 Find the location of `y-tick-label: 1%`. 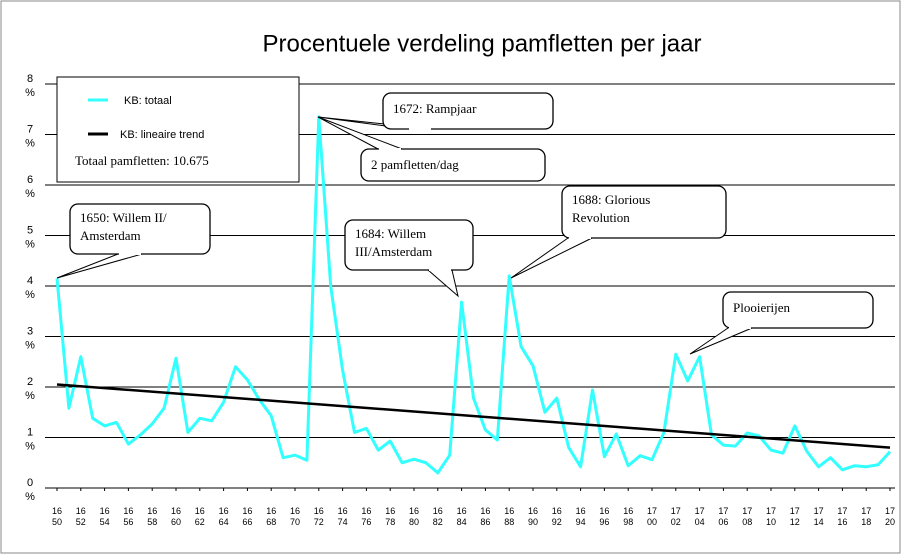

y-tick-label: 1% is located at coordinates (30, 440).